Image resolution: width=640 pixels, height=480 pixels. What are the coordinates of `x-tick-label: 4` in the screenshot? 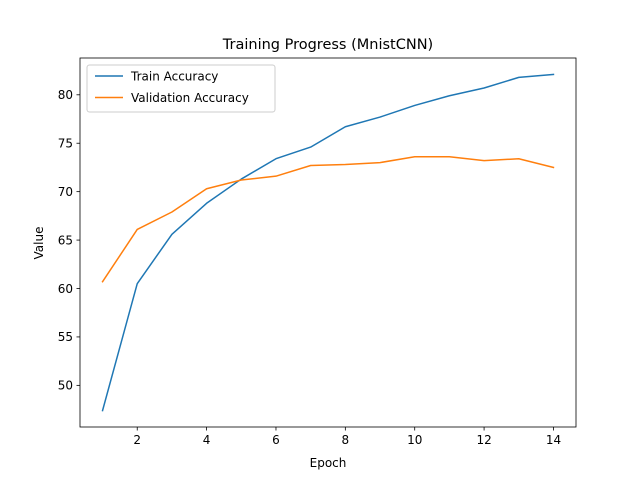 It's located at (207, 440).